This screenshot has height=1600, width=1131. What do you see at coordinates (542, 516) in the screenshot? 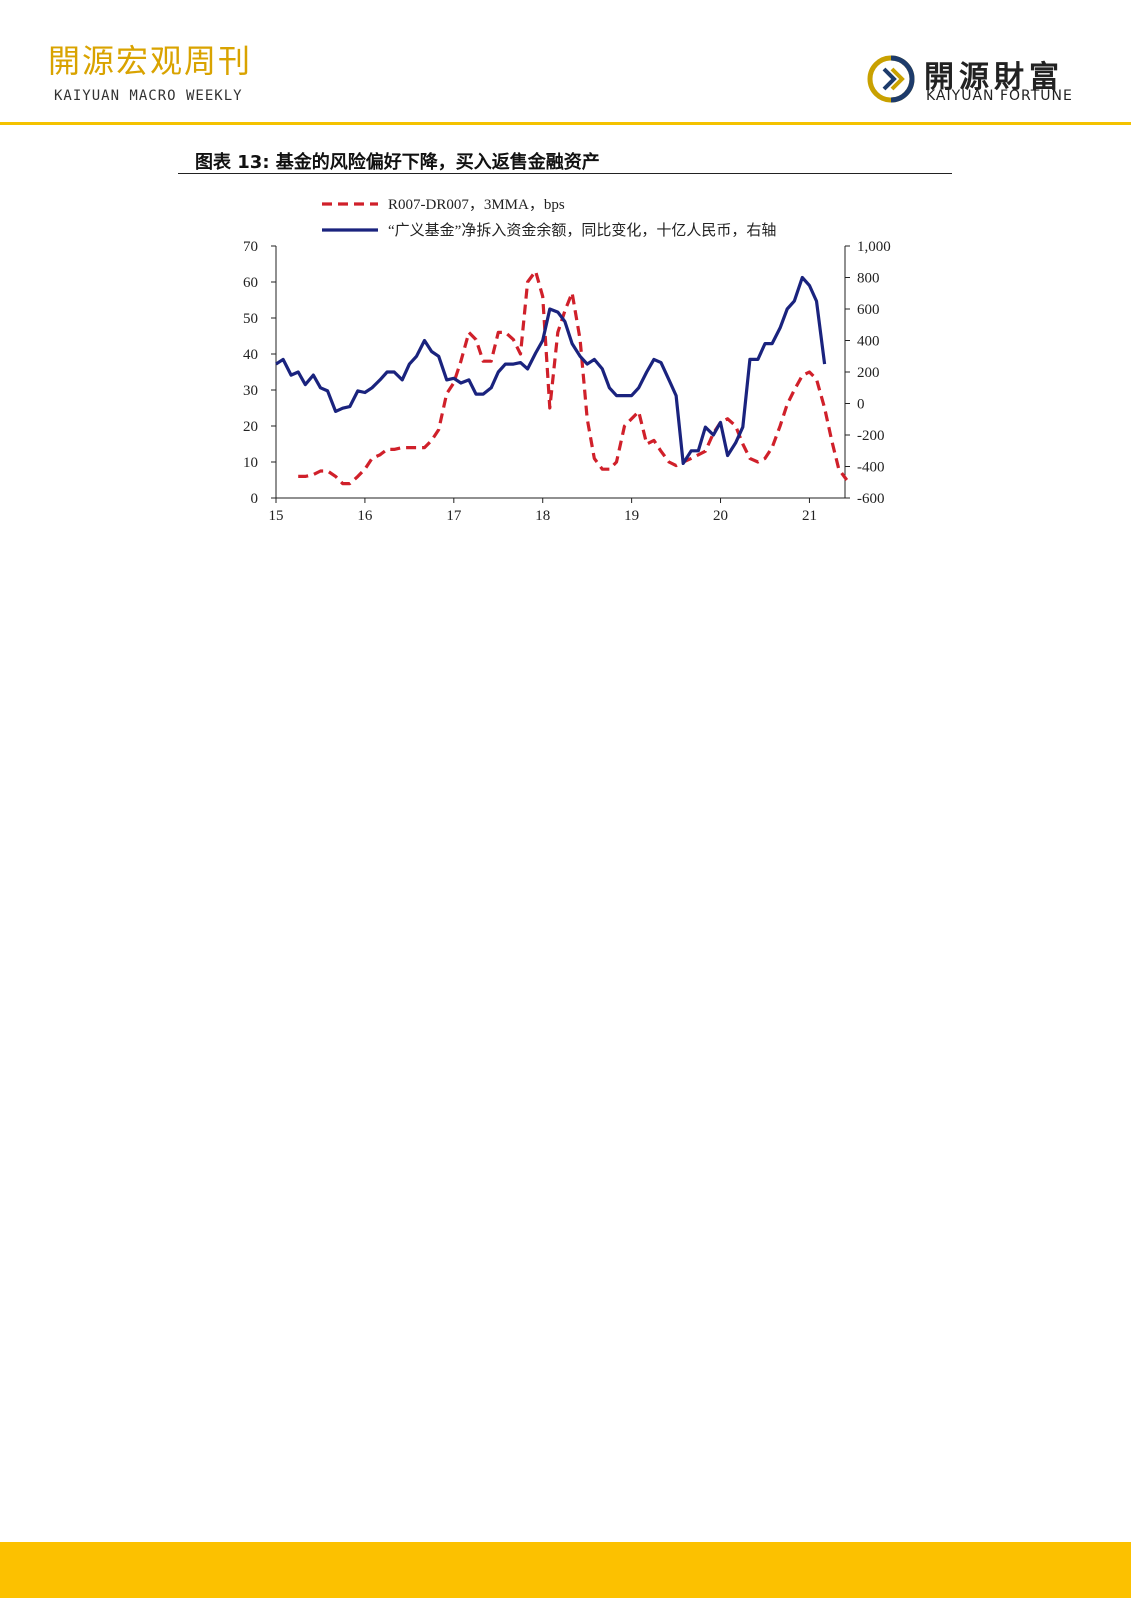
I see `x-tick-label: 18` at bounding box center [542, 516].